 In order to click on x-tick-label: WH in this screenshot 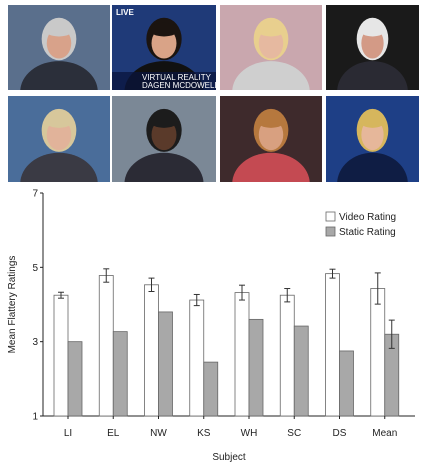, I will do `click(249, 433)`.